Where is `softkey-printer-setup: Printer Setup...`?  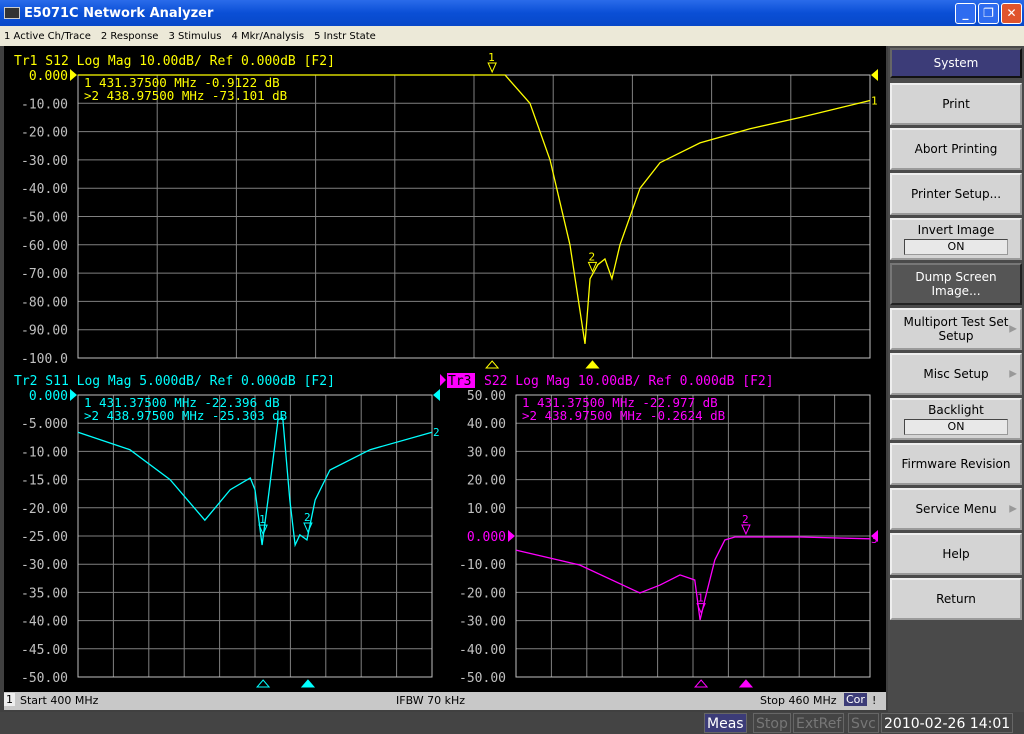 softkey-printer-setup: Printer Setup... is located at coordinates (956, 194).